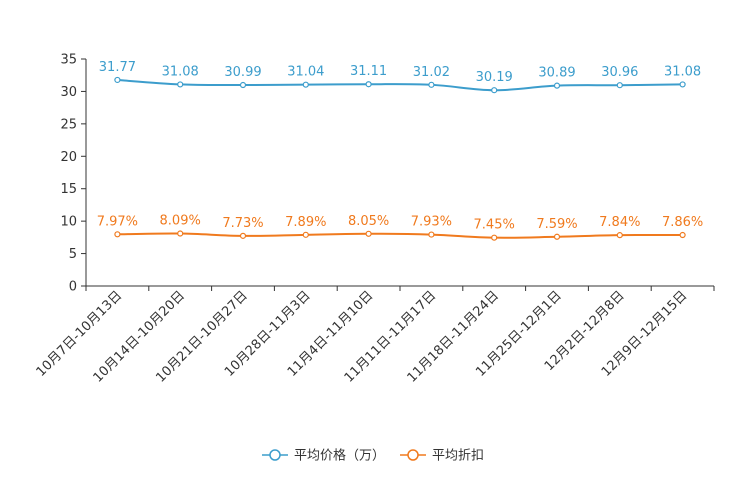 The image size is (744, 496). What do you see at coordinates (682, 222) in the screenshot?
I see `data-label: 7.86%` at bounding box center [682, 222].